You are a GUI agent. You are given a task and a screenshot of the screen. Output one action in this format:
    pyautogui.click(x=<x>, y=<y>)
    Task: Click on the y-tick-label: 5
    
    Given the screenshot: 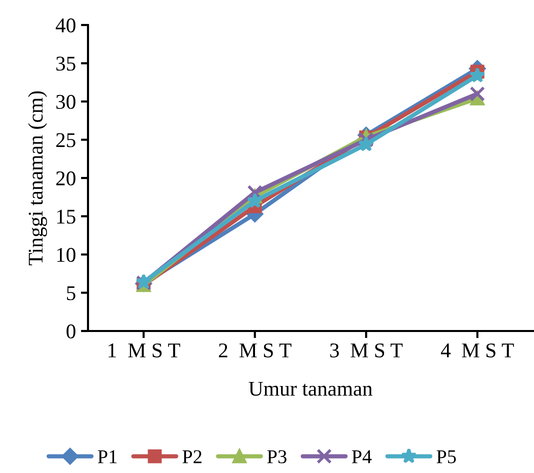 What is the action you would take?
    pyautogui.click(x=71, y=293)
    